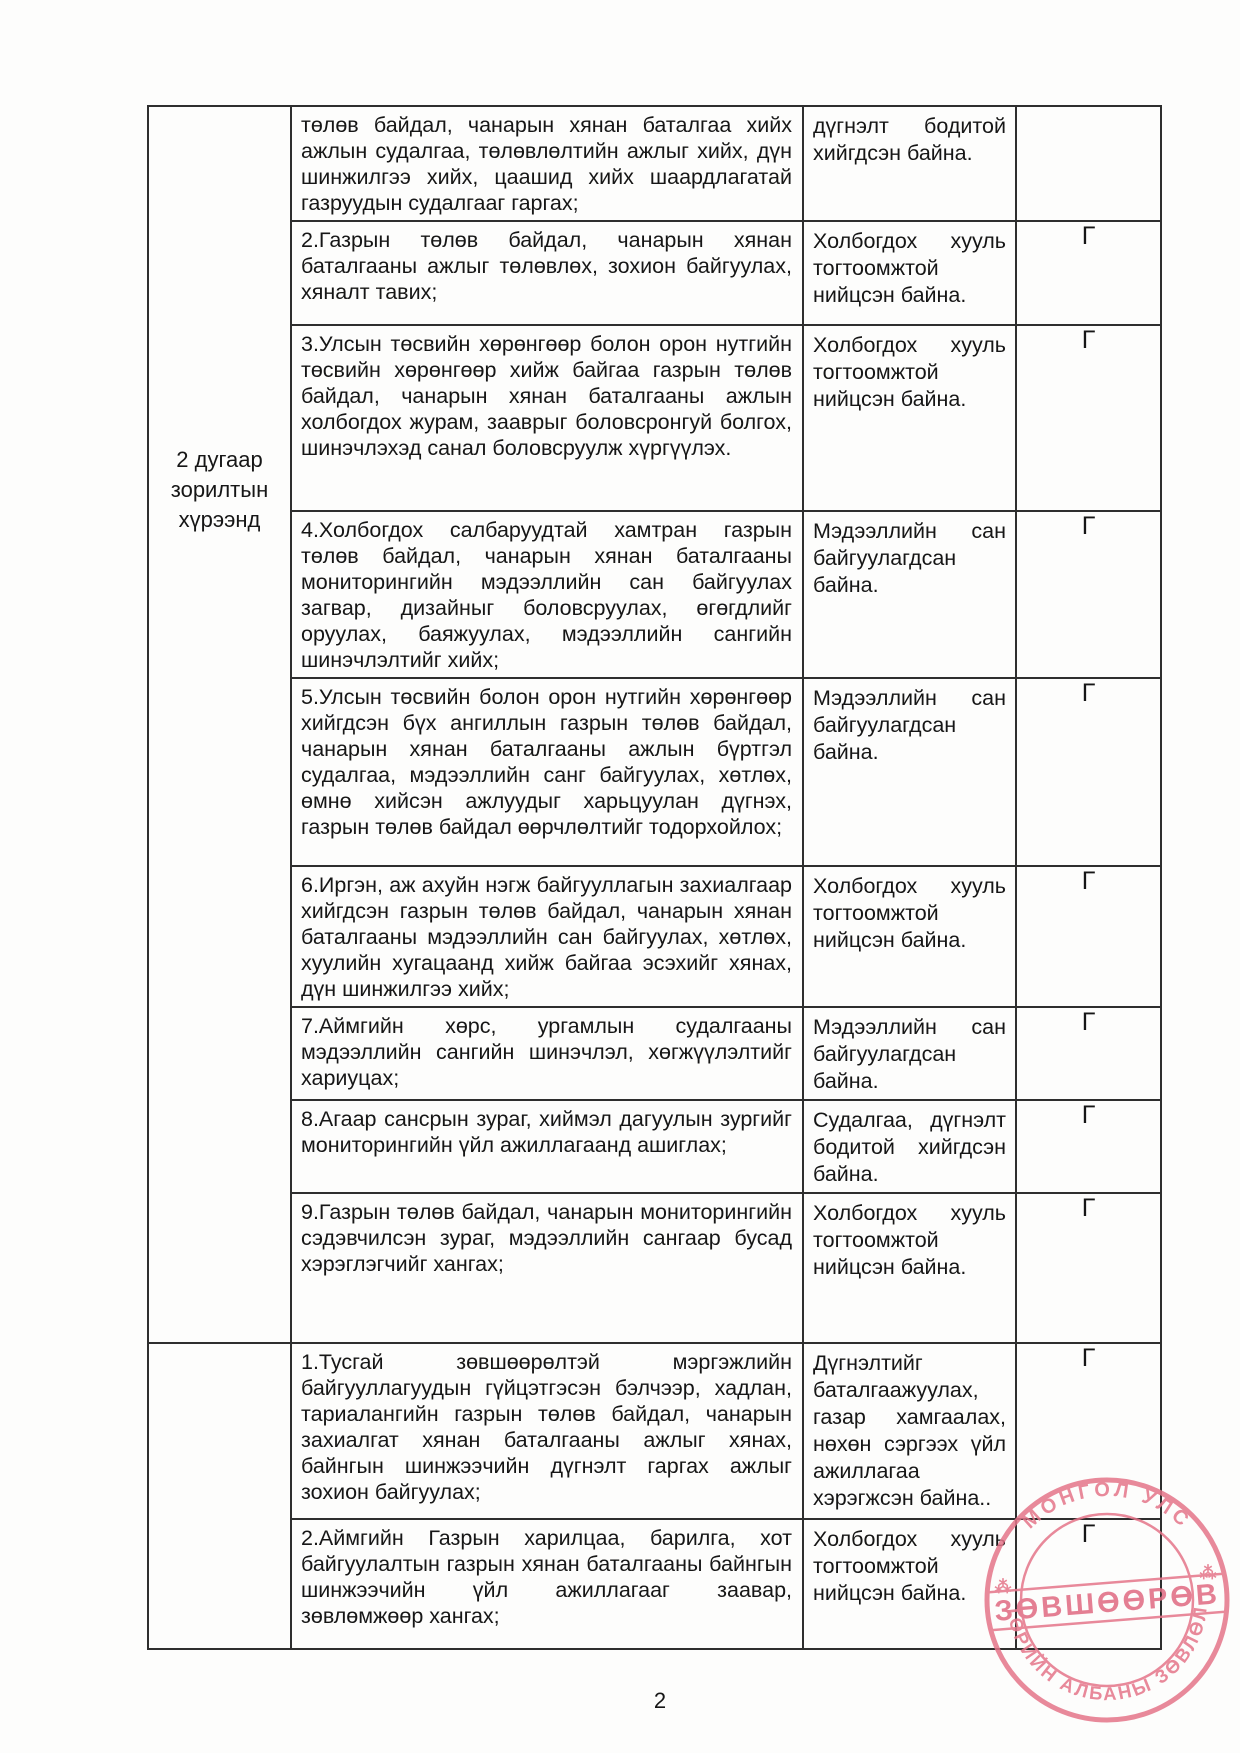  I want to click on stamp-right-asterism-icon: ⁂, so click(1208, 1572).